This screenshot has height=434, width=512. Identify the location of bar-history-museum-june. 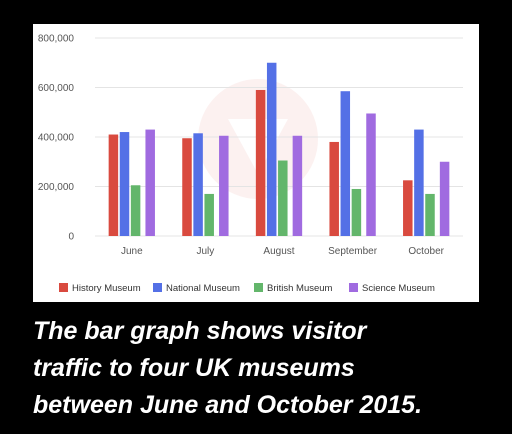
(113, 185).